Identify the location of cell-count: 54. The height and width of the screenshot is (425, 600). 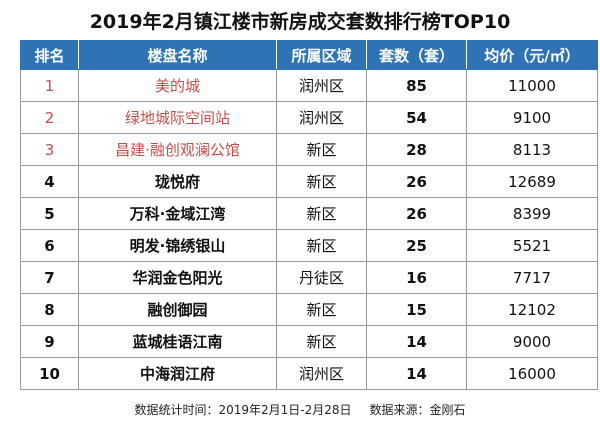
(416, 117).